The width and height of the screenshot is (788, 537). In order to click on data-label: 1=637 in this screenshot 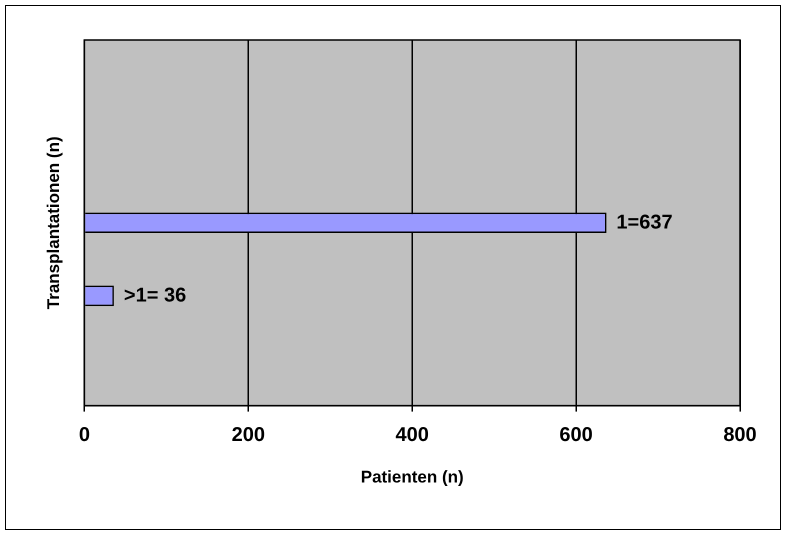, I will do `click(644, 222)`.